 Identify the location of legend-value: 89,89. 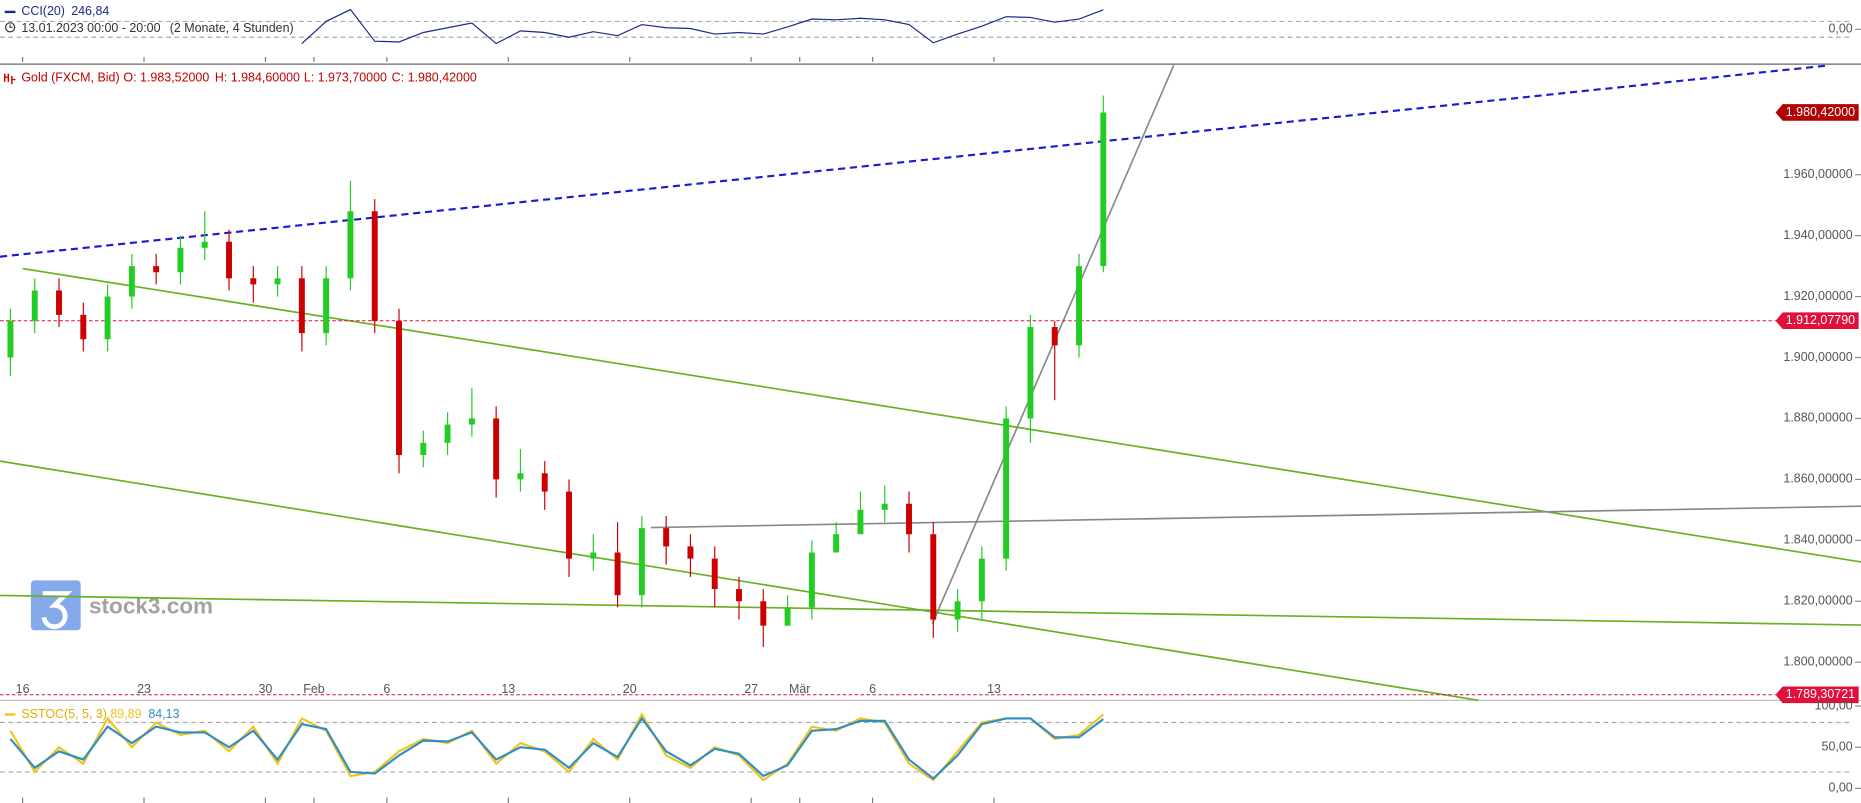
(125, 714).